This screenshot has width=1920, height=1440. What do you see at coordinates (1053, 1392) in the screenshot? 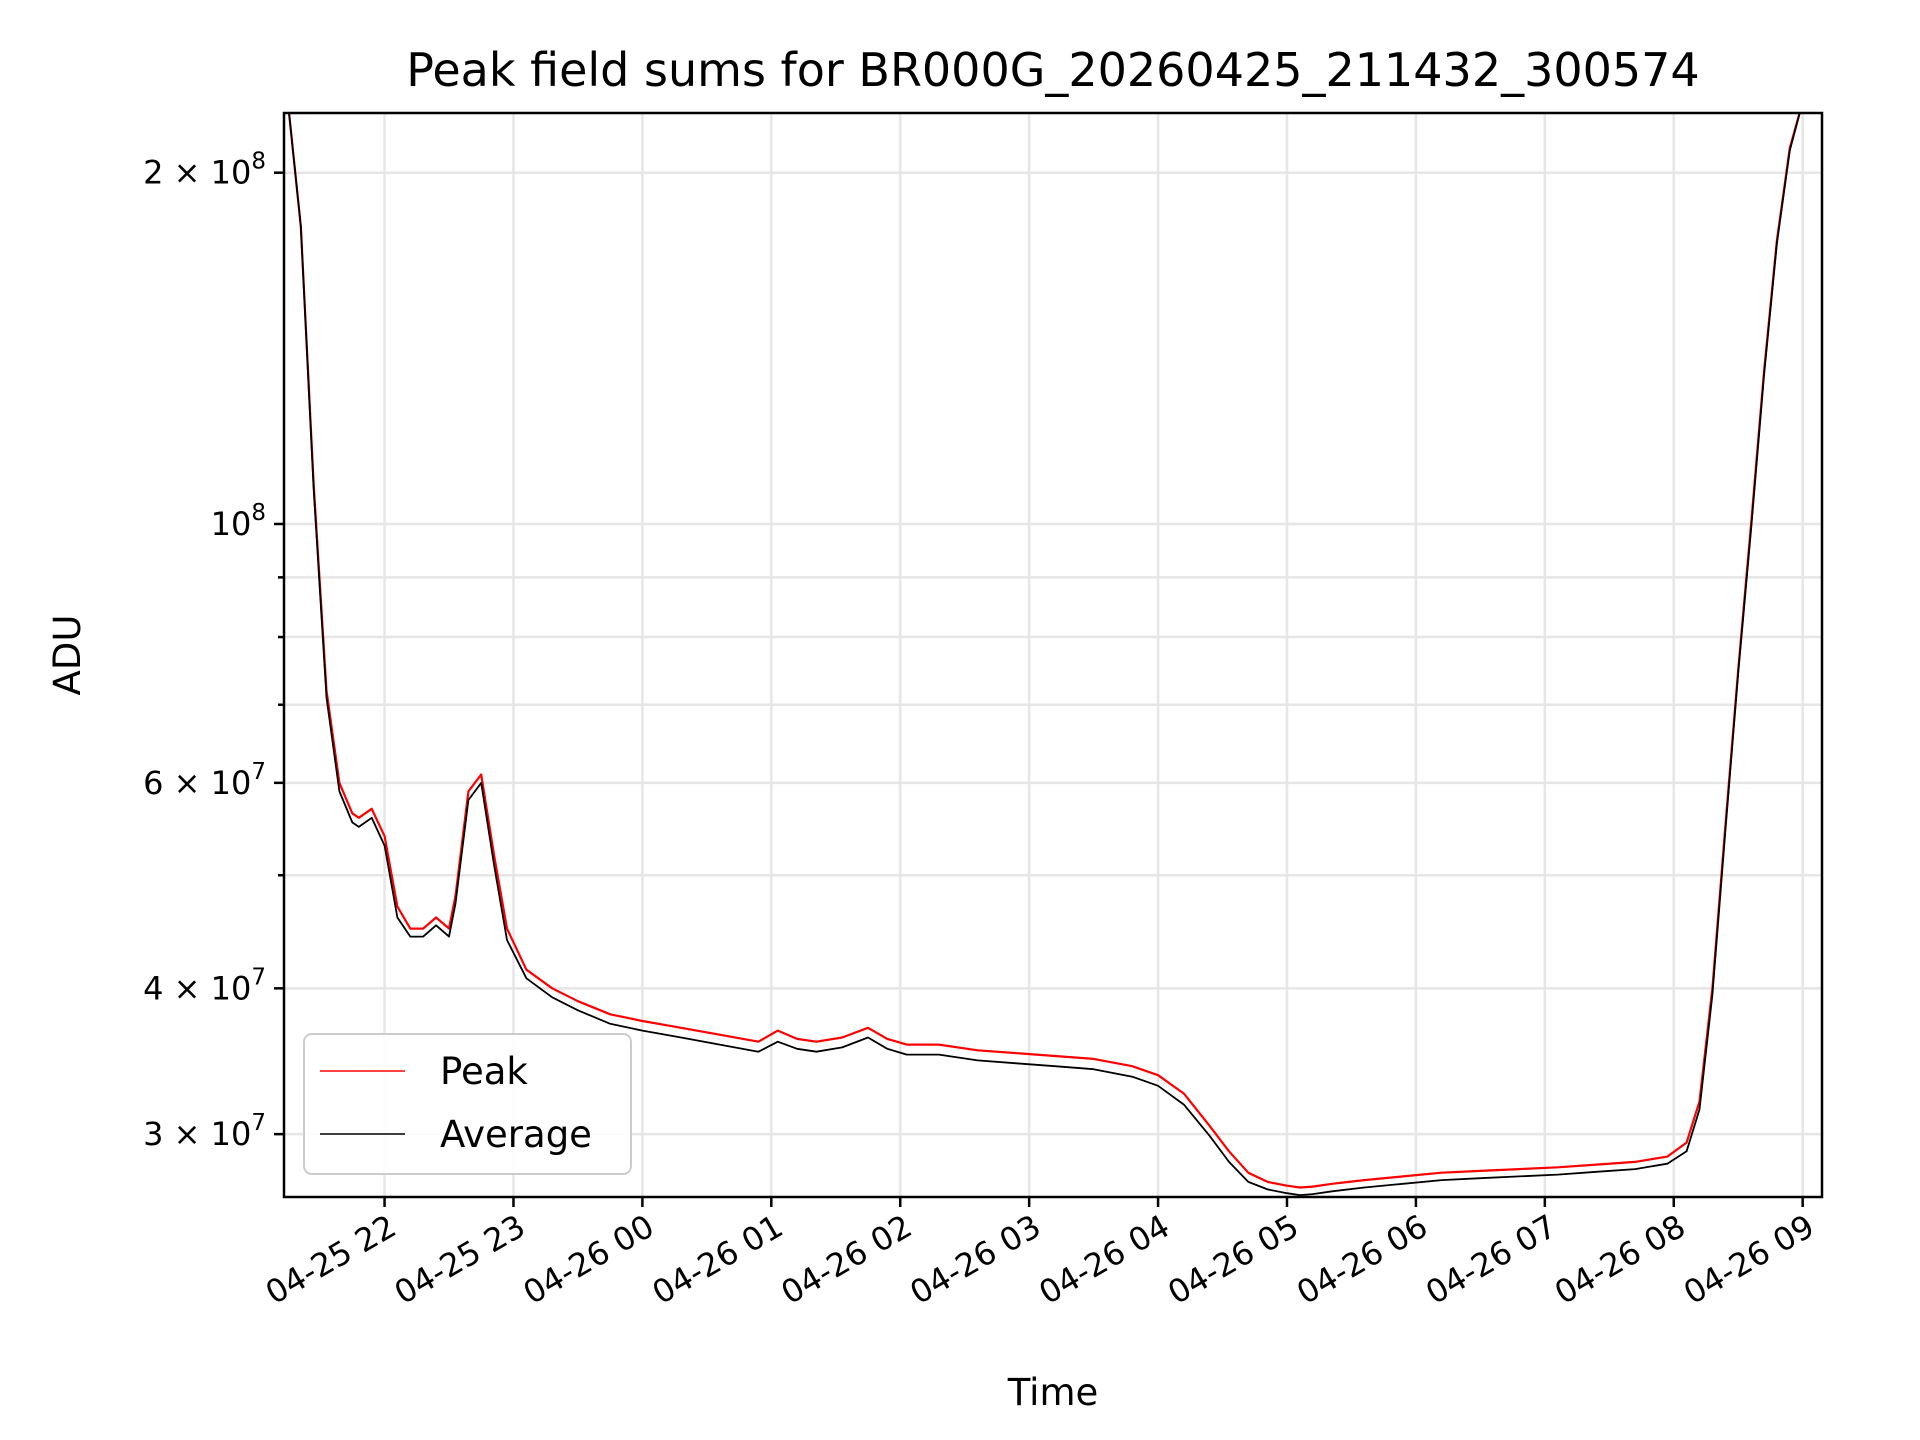
I see `x-axis-label: Time` at bounding box center [1053, 1392].